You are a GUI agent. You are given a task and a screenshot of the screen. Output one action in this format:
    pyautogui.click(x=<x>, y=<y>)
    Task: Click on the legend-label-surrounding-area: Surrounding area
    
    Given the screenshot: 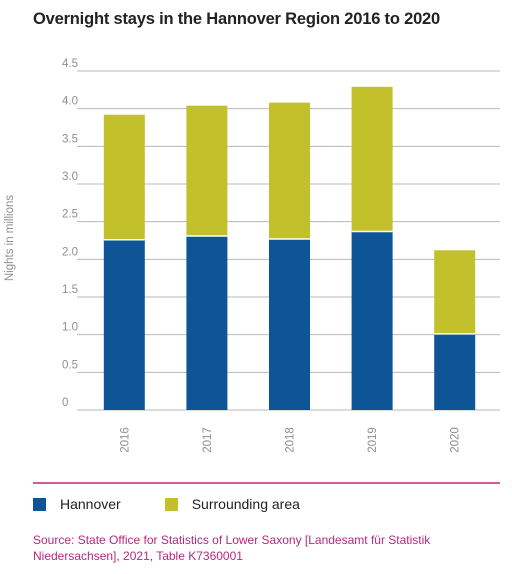 What is the action you would take?
    pyautogui.click(x=245, y=504)
    